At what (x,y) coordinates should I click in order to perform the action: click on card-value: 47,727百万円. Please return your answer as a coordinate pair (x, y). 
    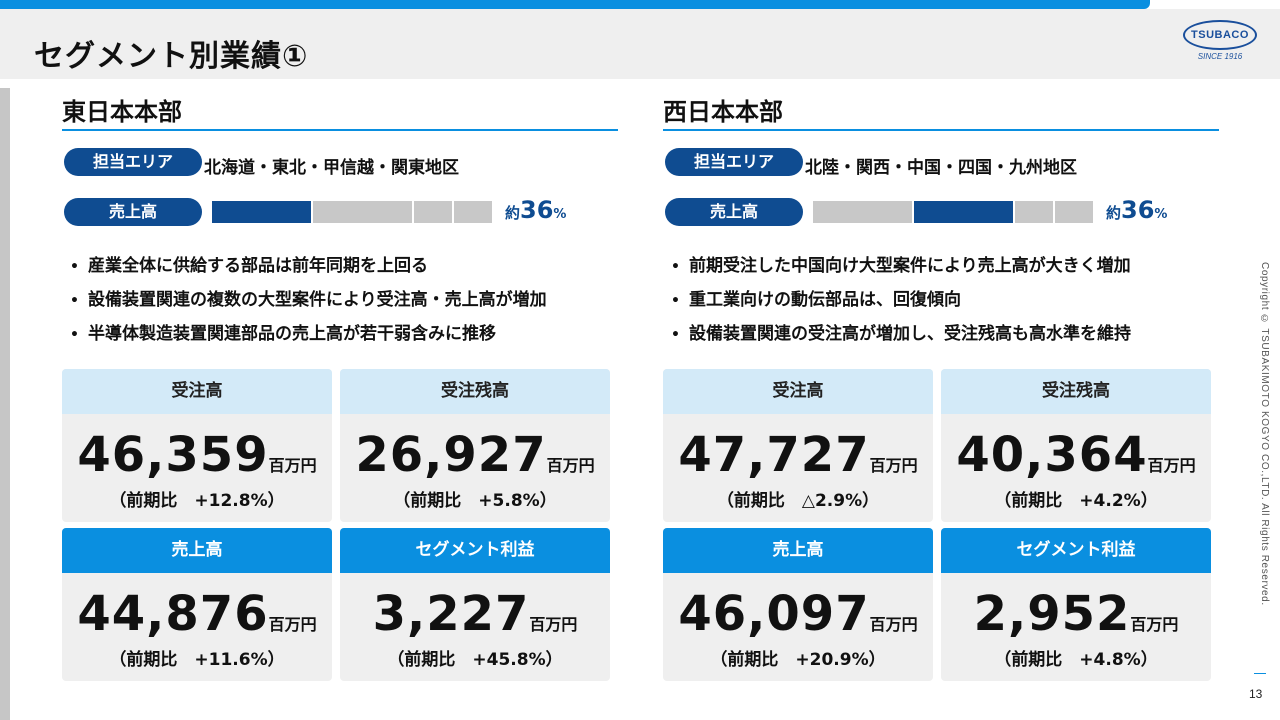
    Looking at the image, I should click on (798, 455).